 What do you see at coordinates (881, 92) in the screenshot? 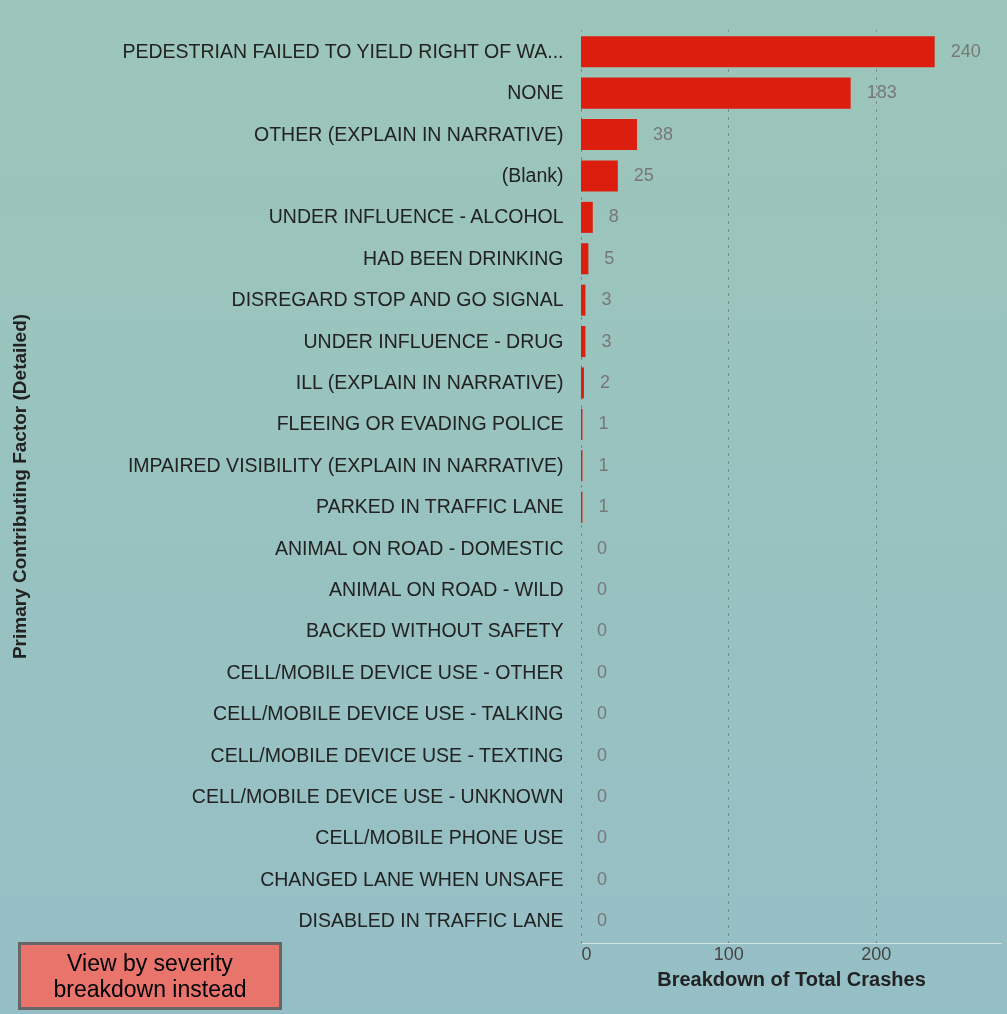
I see `data-label: 183` at bounding box center [881, 92].